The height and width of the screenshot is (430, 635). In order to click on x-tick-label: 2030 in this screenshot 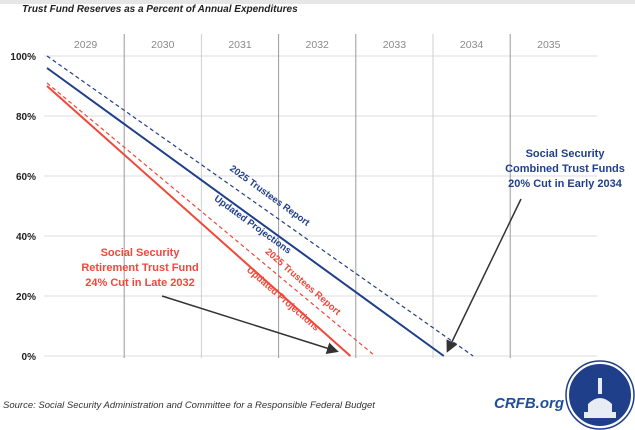, I will do `click(163, 45)`.